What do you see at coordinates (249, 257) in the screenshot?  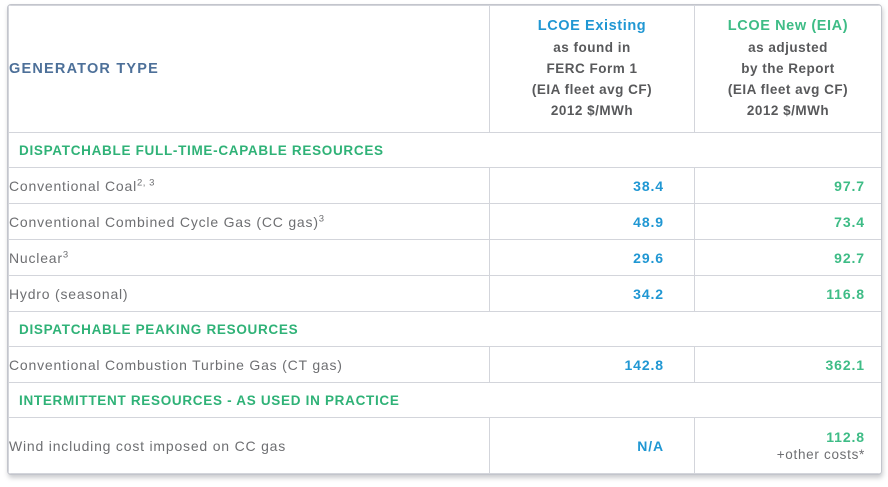 I see `generator-label: Nuclear3` at bounding box center [249, 257].